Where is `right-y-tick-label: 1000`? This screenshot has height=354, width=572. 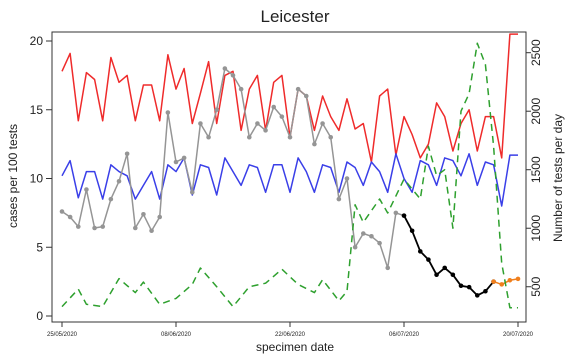 right-y-tick-label: 1000 is located at coordinates (536, 228).